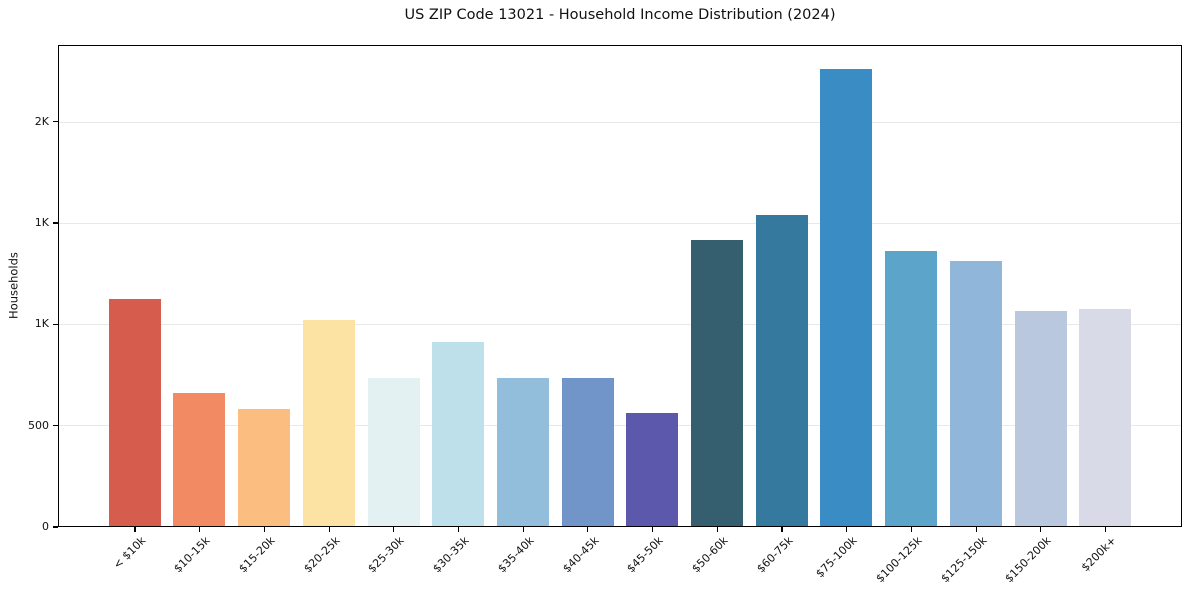 The image size is (1189, 590). Describe the element at coordinates (41, 223) in the screenshot. I see `y-tick-label-1500: 1K` at that location.